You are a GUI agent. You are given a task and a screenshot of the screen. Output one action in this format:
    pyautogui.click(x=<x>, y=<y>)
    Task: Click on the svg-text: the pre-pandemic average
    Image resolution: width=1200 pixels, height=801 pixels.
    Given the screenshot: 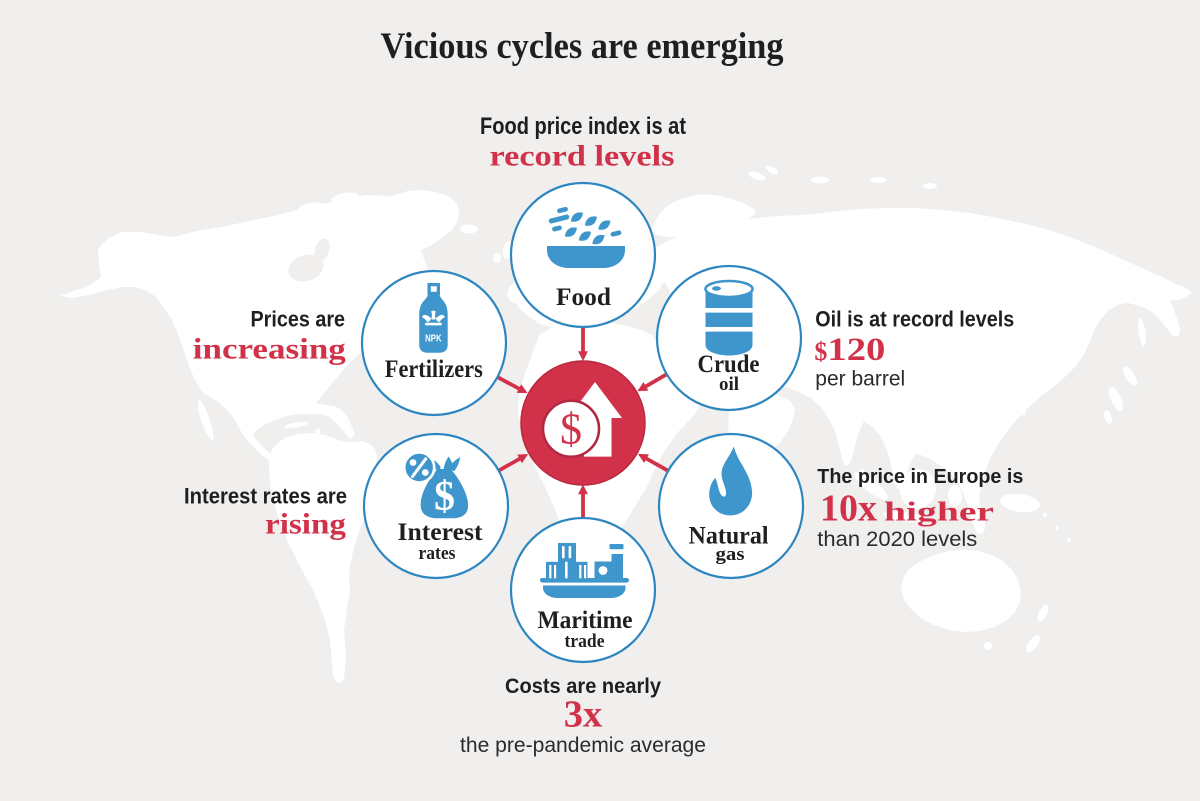 What is the action you would take?
    pyautogui.click(x=583, y=745)
    